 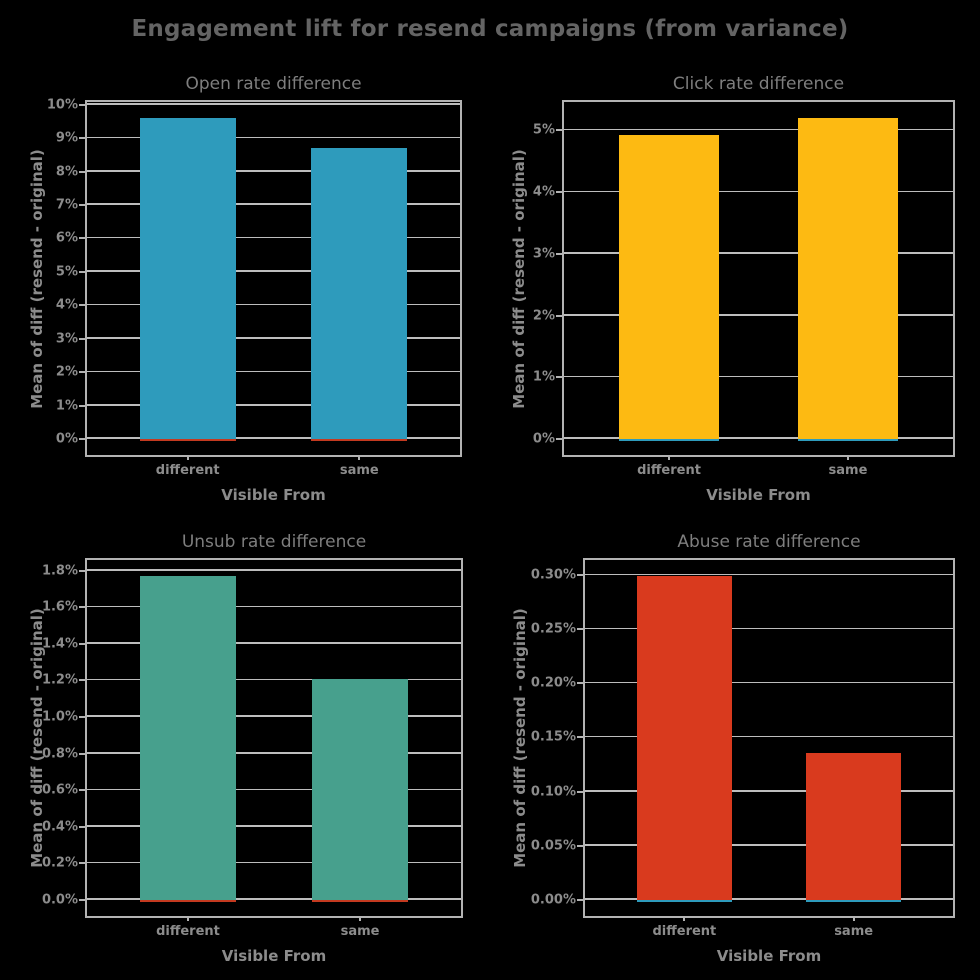 I want to click on y-tick-label: 1.4%, so click(x=59, y=644).